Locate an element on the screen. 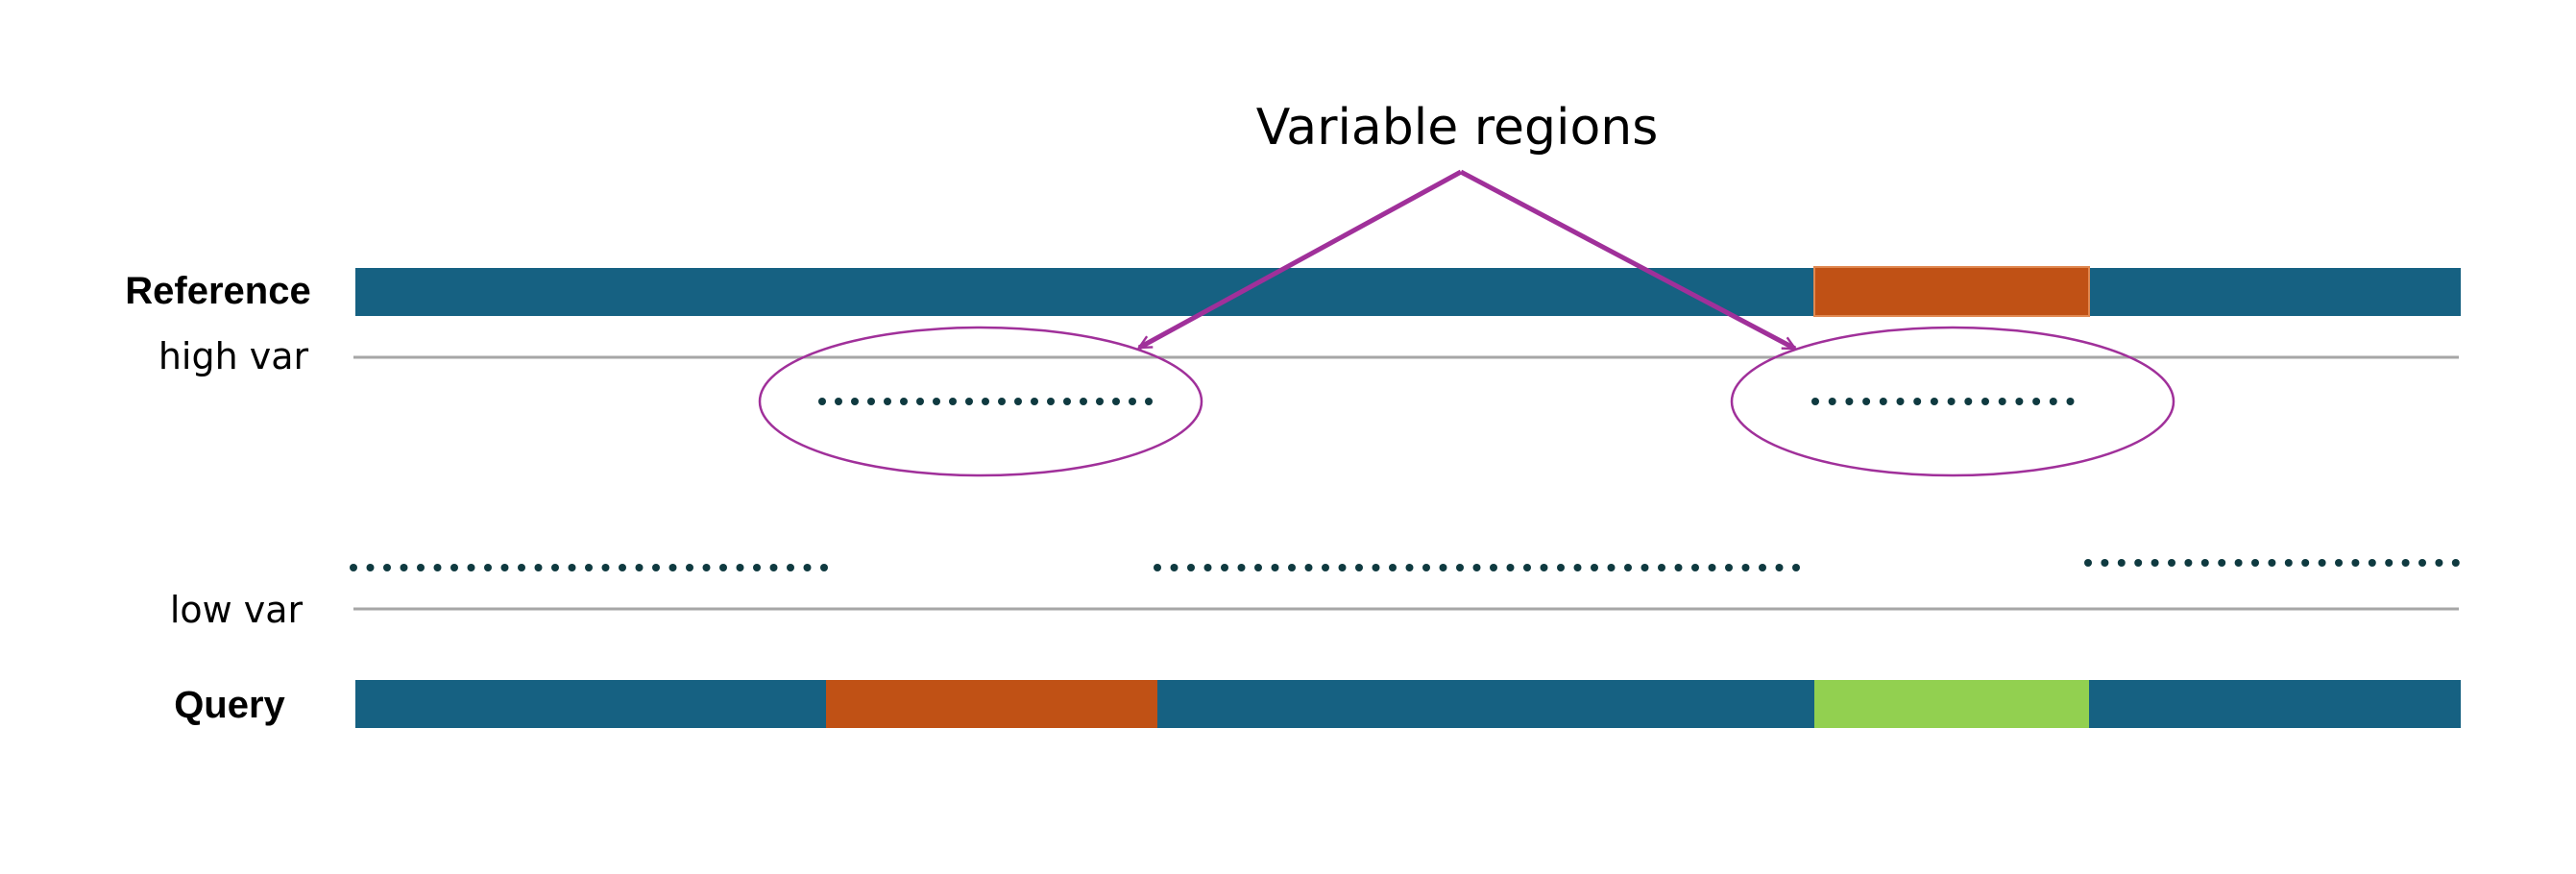 The image size is (2576, 874). query-sequence-bar is located at coordinates (1408, 704).